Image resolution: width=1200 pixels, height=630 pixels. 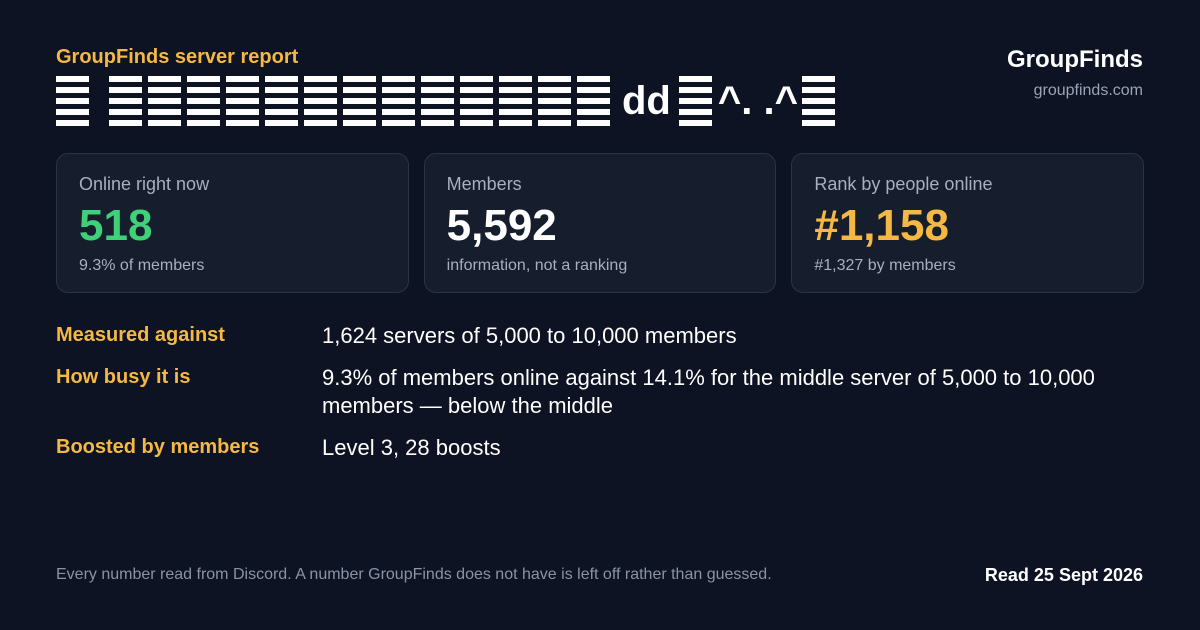 What do you see at coordinates (885, 266) in the screenshot?
I see `card-sub: #1,327 by members` at bounding box center [885, 266].